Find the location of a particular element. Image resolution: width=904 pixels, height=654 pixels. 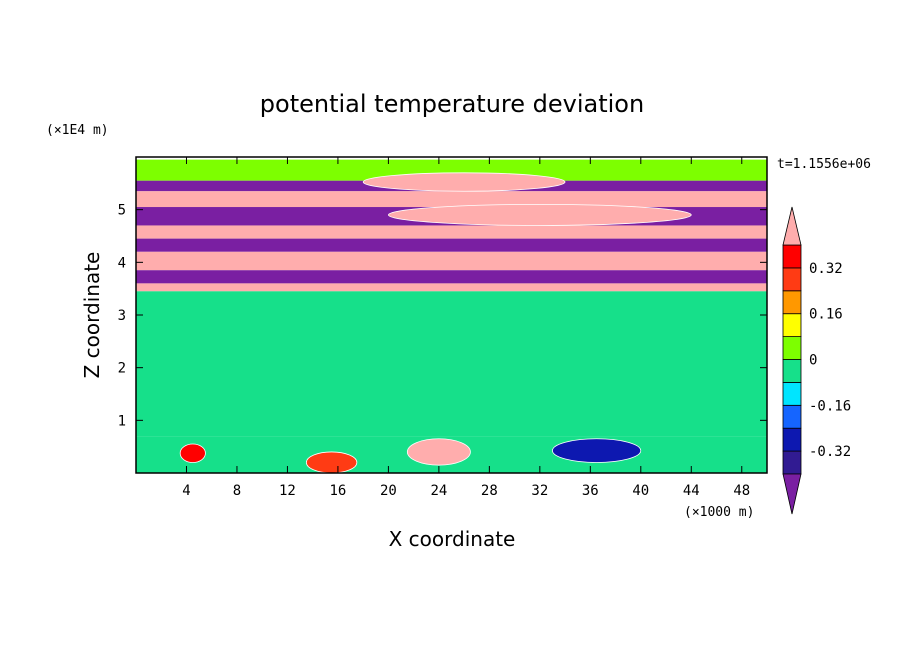

y-tick-label: 5 is located at coordinates (122, 211).